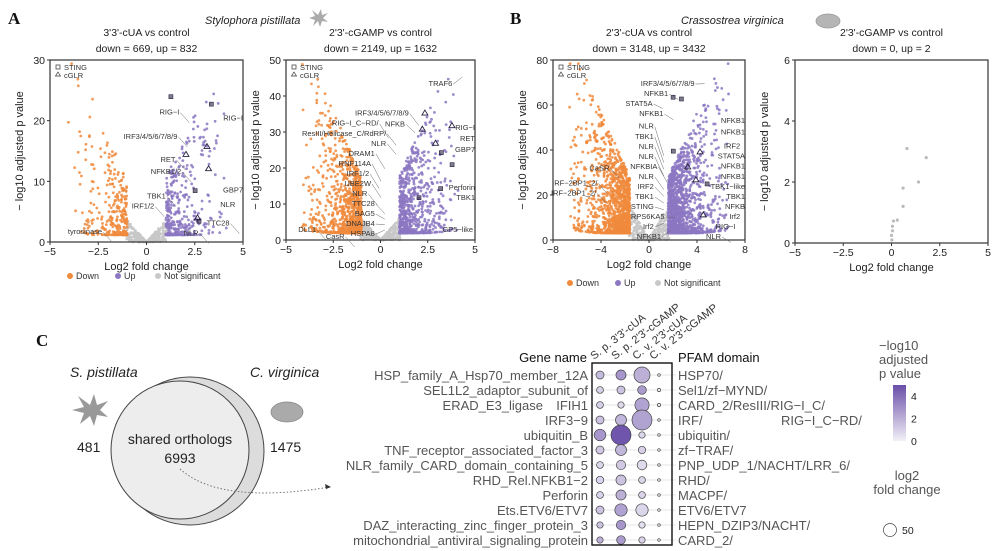  I want to click on plot-subtitle: down = 2149, up = 1632, so click(380, 49).